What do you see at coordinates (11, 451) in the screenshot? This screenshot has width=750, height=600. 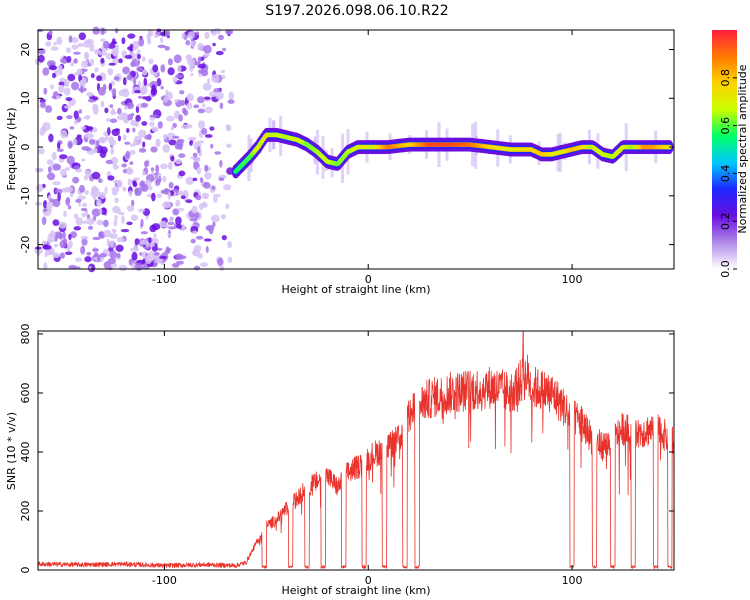 I see `snr-y-axis-label: SNR (10 * v/v)` at bounding box center [11, 451].